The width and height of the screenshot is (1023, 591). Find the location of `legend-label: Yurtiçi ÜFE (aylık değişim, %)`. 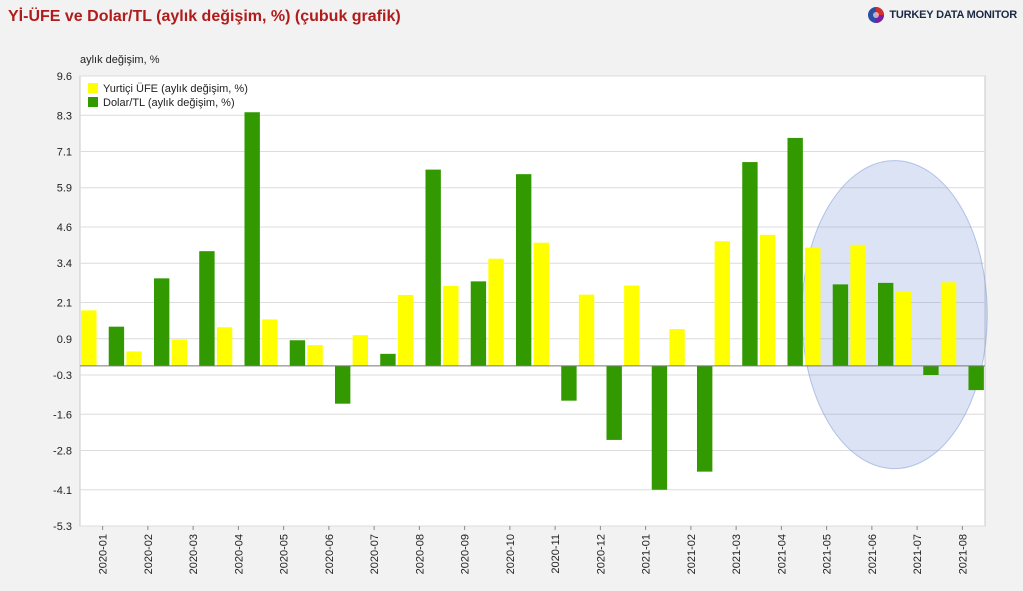

legend-label: Yurtiçi ÜFE (aylık değişim, %) is located at coordinates (175, 89).